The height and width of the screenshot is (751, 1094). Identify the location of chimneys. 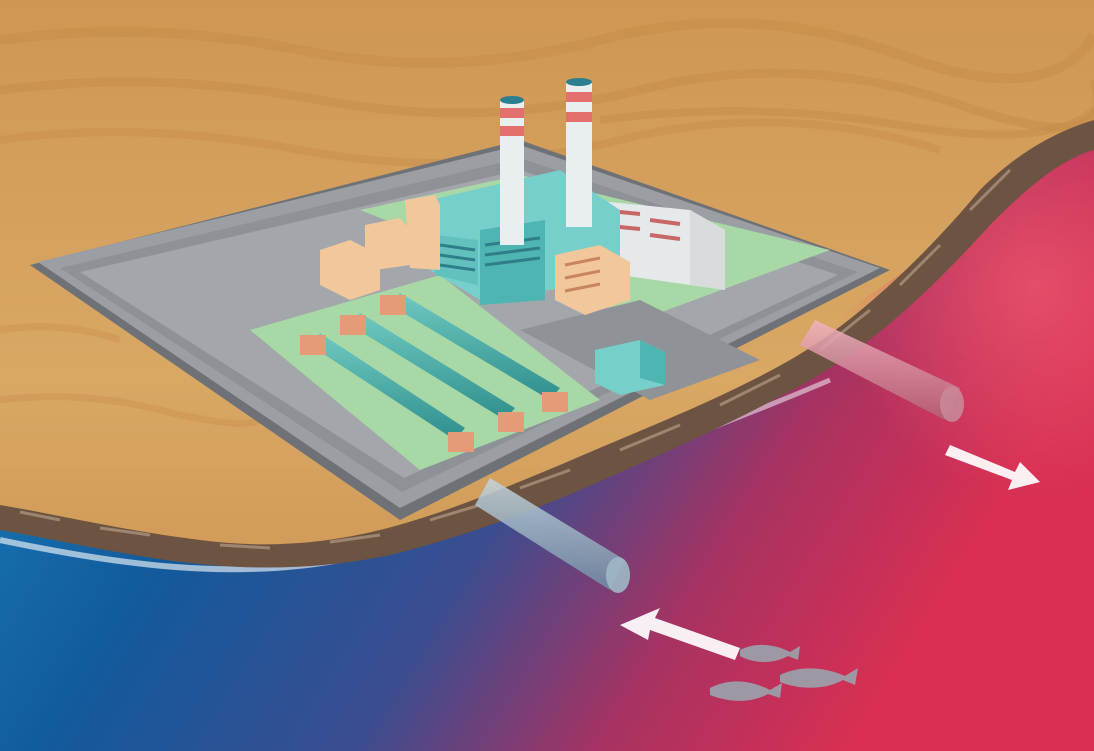
(546, 161).